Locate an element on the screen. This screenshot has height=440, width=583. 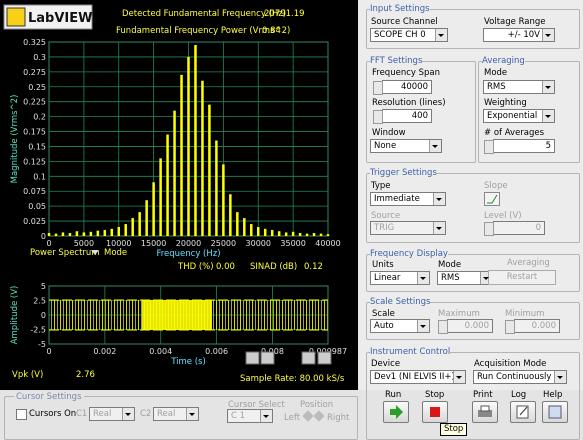
restart-button: Restart is located at coordinates (522, 277).